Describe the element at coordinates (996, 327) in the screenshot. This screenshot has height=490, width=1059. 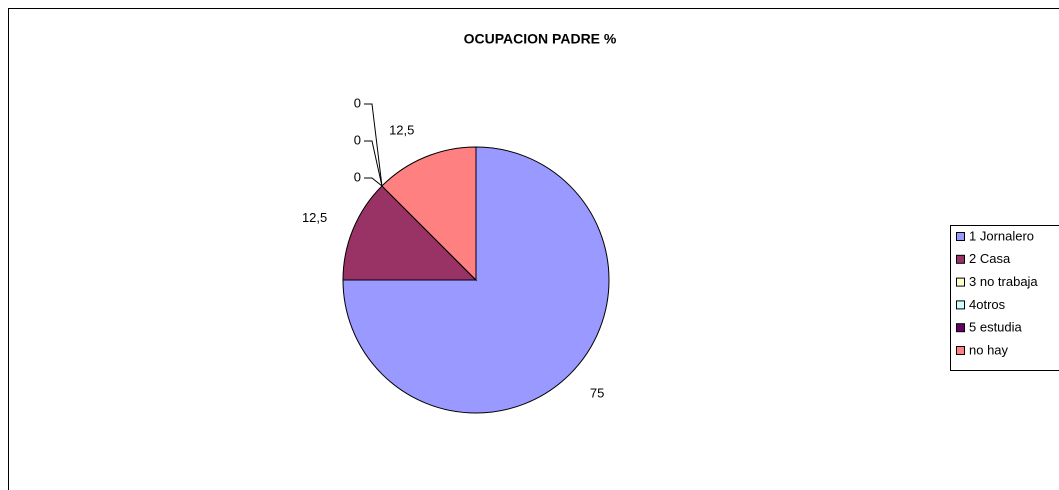
I see `legend-label: 5 estudia` at that location.